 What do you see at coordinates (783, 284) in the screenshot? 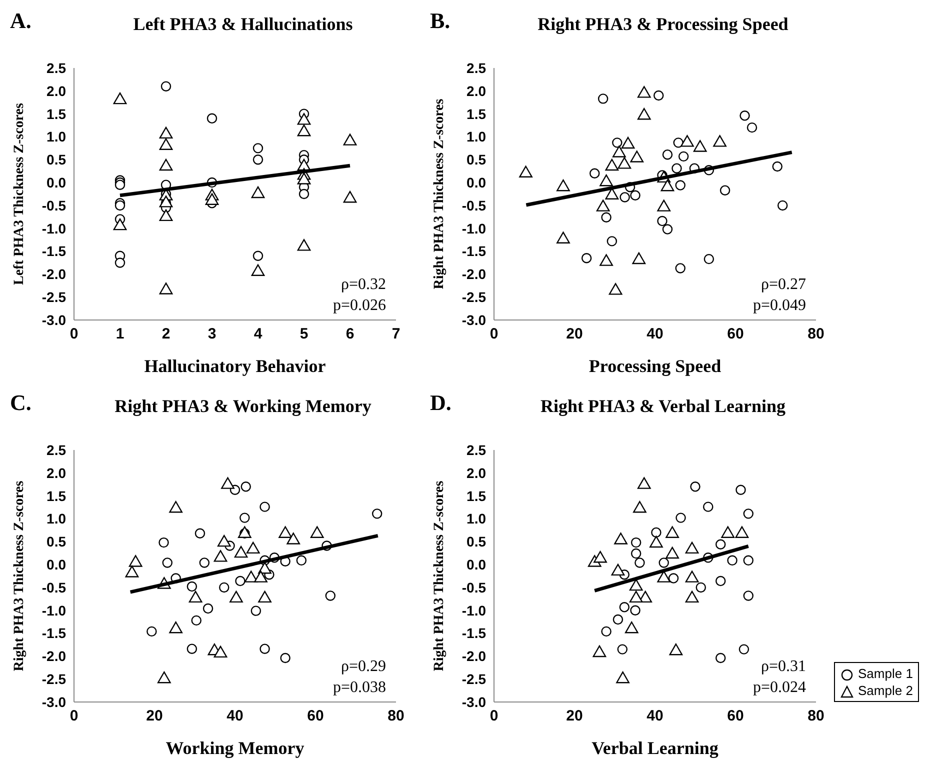
I see `annotation: ρ=0.27` at bounding box center [783, 284].